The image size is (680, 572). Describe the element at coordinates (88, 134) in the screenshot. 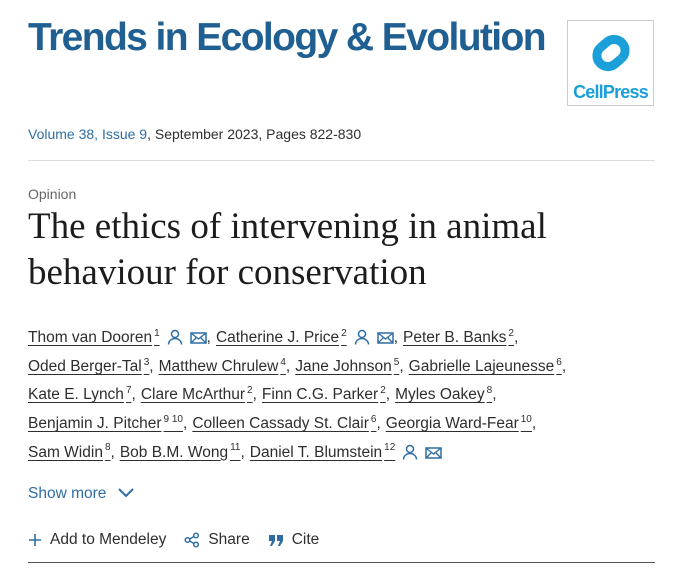

I see `issue-link: Volume 38, Issue 9` at that location.